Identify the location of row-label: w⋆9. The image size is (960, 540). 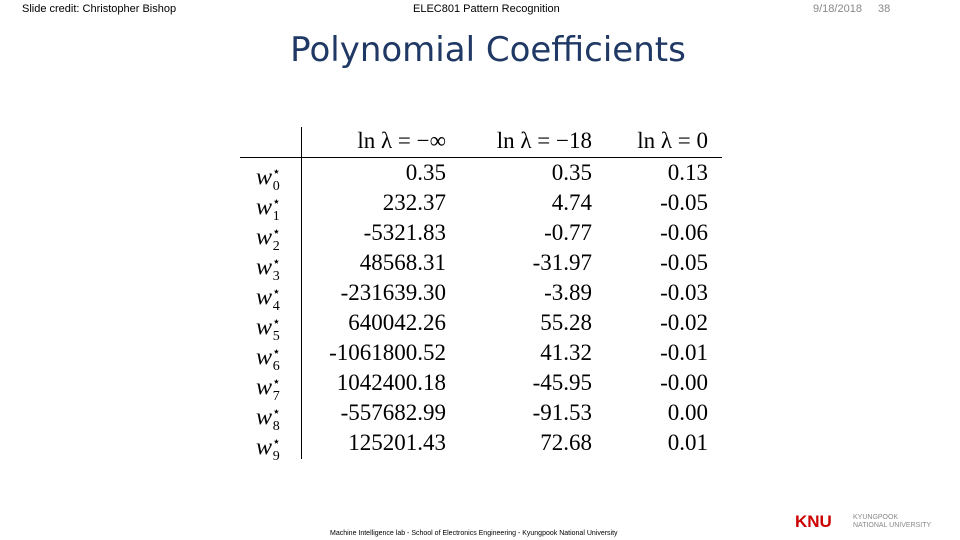
(268, 450).